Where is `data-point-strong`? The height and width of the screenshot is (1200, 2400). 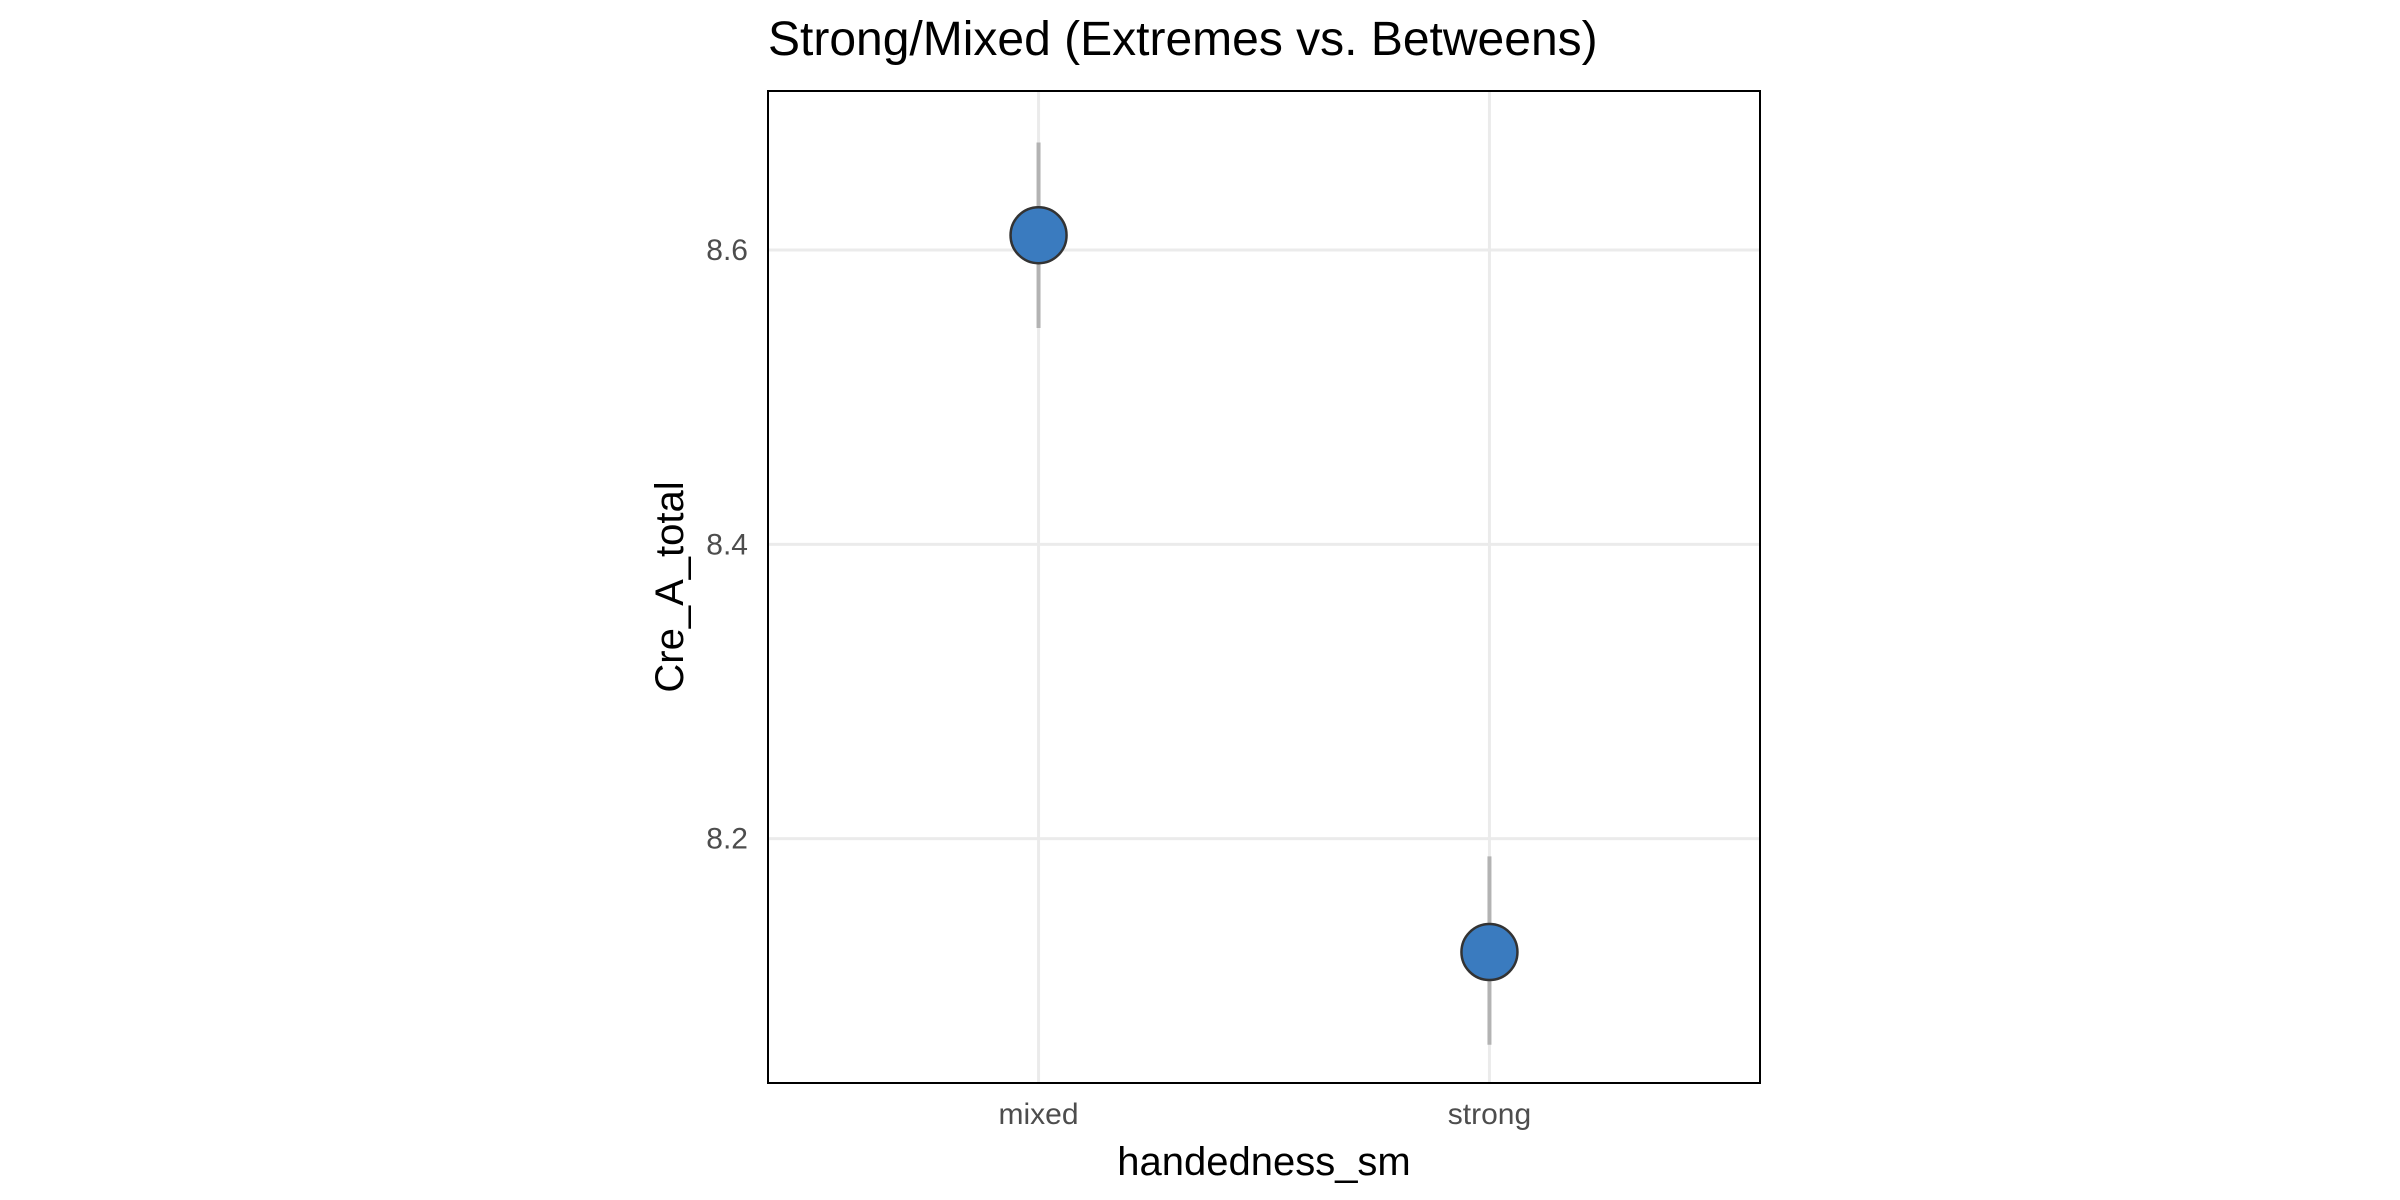
data-point-strong is located at coordinates (1489, 952).